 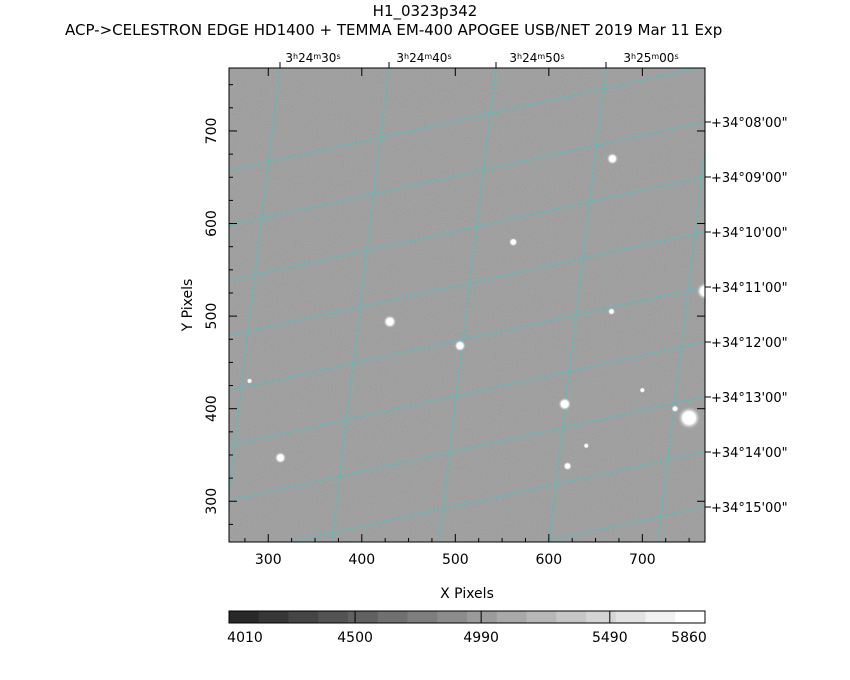 I want to click on dec-label: +34°14'00", so click(x=749, y=453).